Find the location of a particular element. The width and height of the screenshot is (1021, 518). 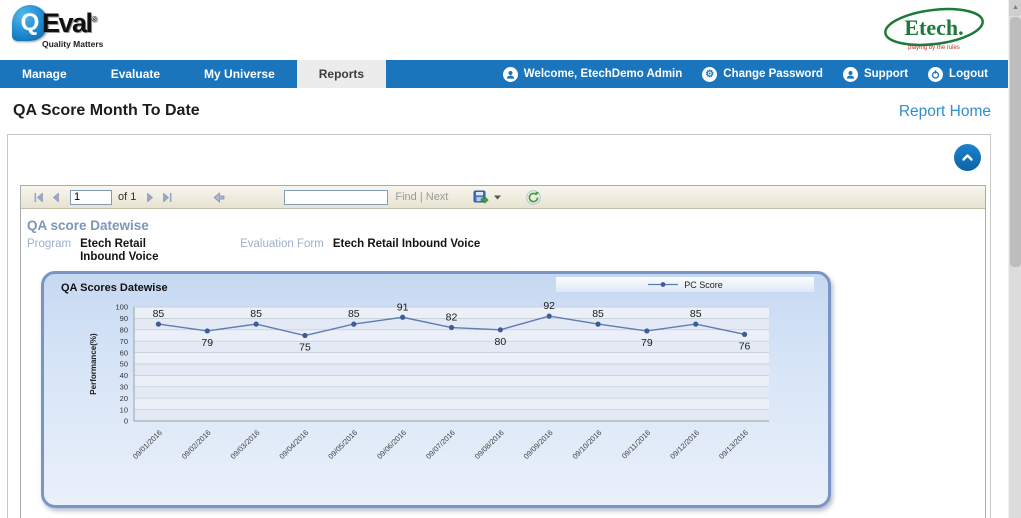

change-password-label: Change Password is located at coordinates (773, 74).